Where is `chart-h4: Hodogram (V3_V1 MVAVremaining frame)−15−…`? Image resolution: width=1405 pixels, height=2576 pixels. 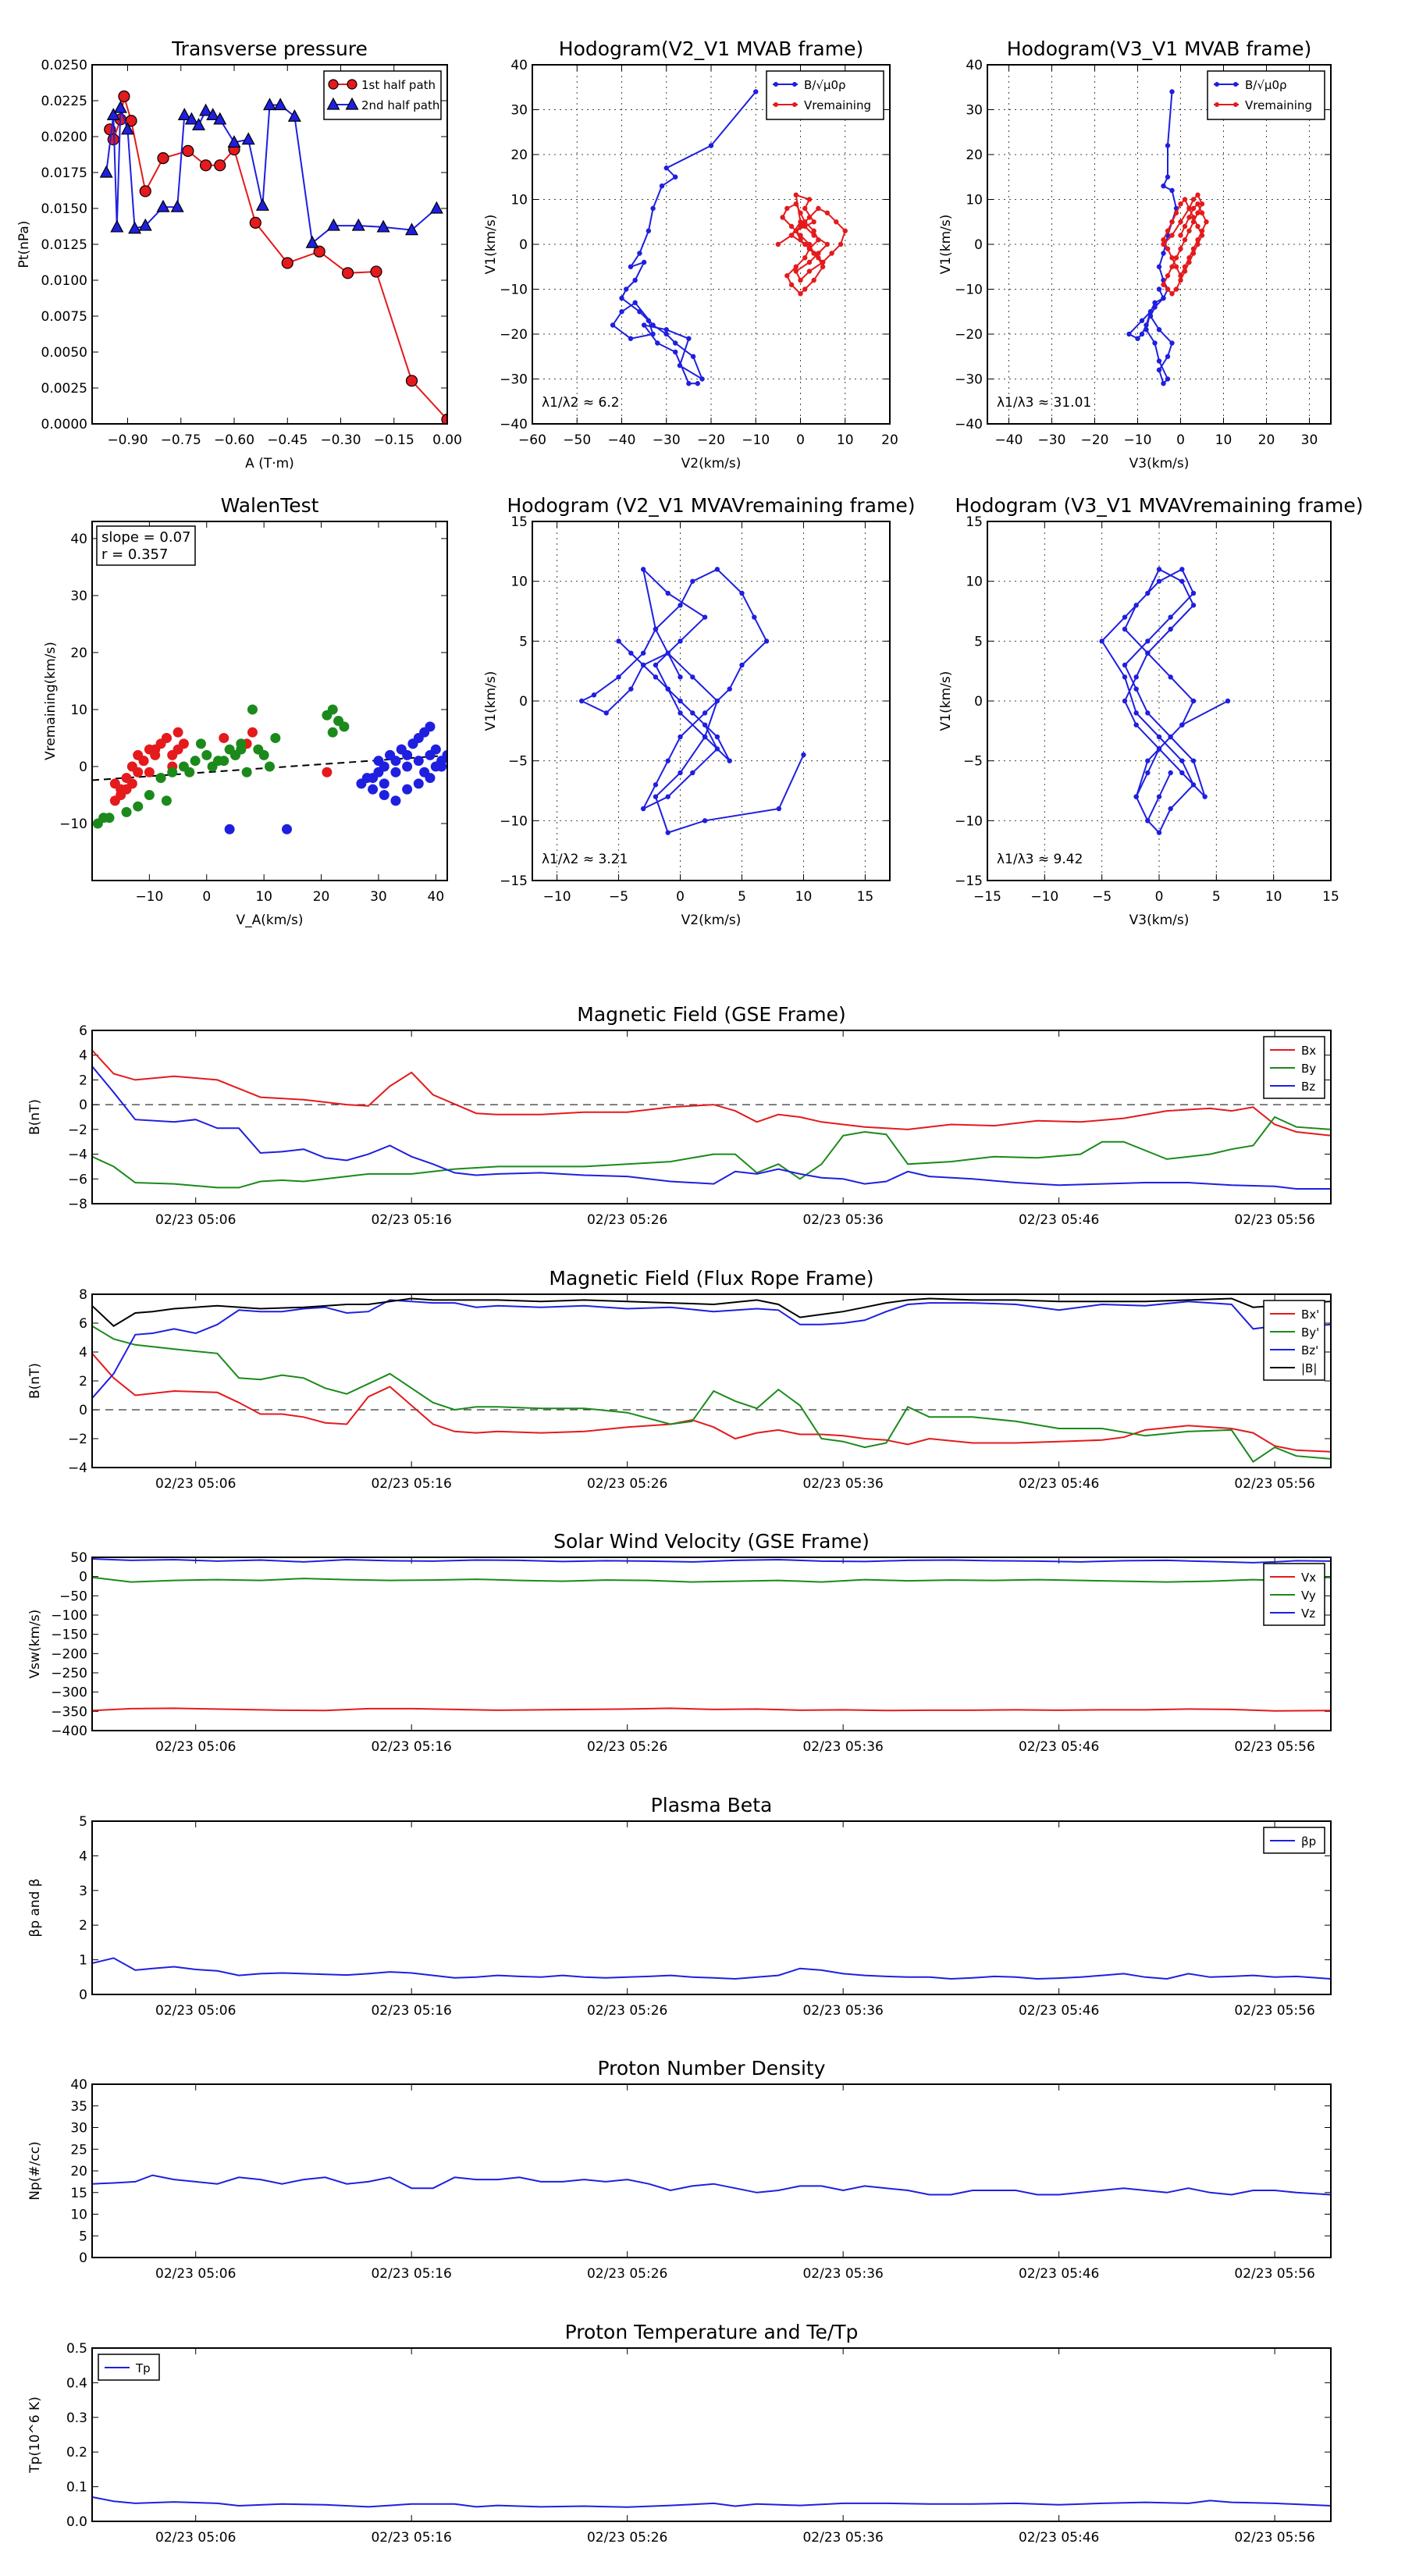 chart-h4: Hodogram (V3_V1 MVAVremaining frame)−15−… is located at coordinates (1151, 711).